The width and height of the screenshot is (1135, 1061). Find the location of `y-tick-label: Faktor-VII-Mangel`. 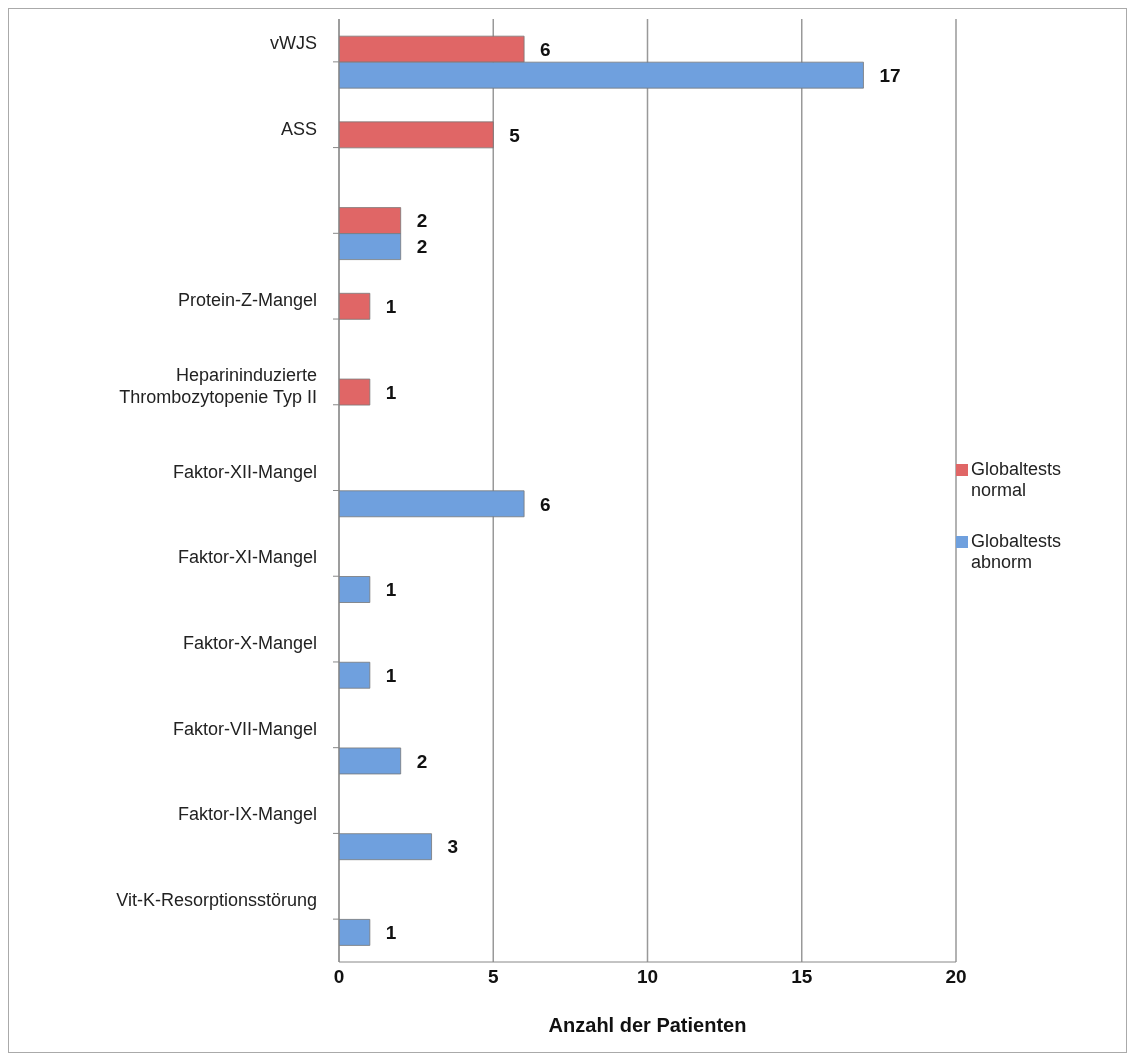

y-tick-label: Faktor-VII-Mangel is located at coordinates (244, 728).